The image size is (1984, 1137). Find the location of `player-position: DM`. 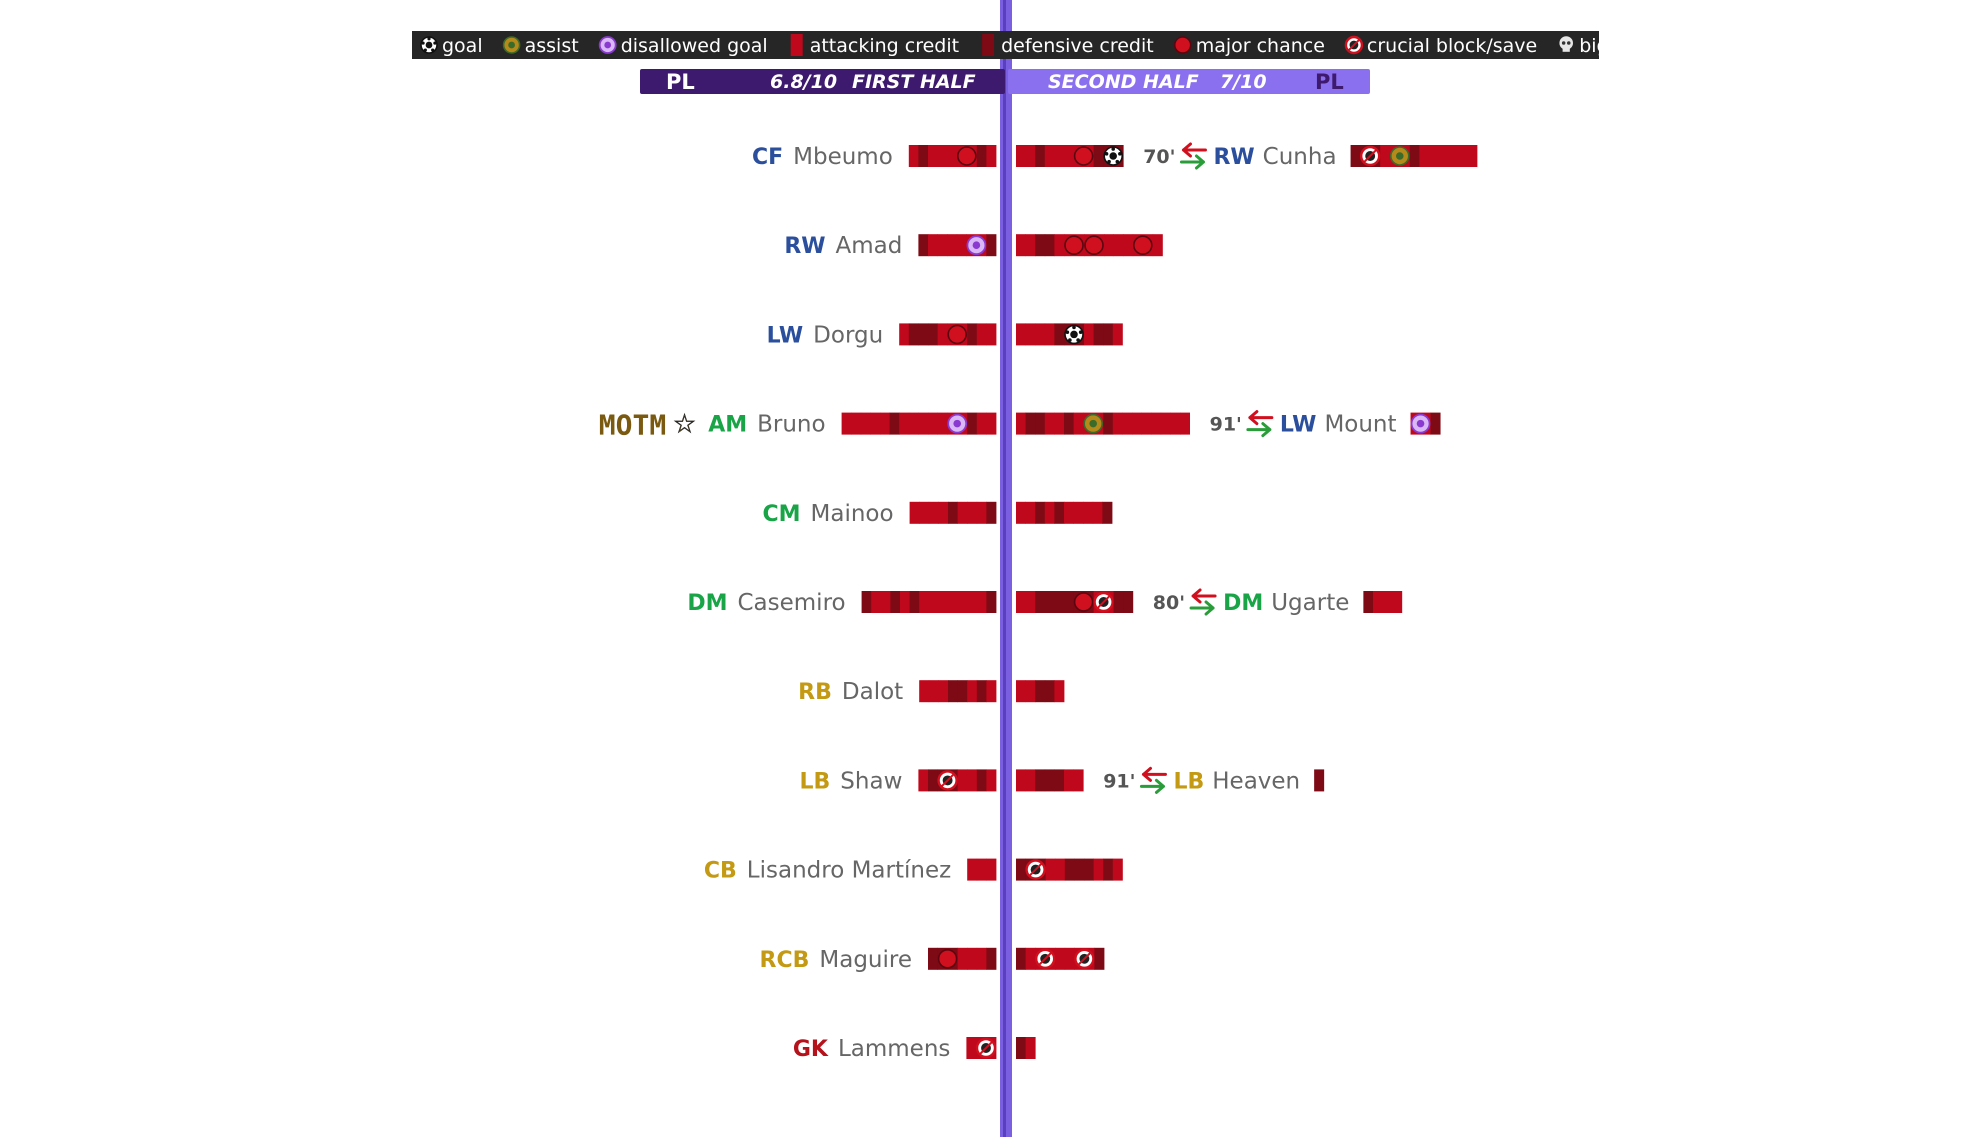

player-position: DM is located at coordinates (707, 603).